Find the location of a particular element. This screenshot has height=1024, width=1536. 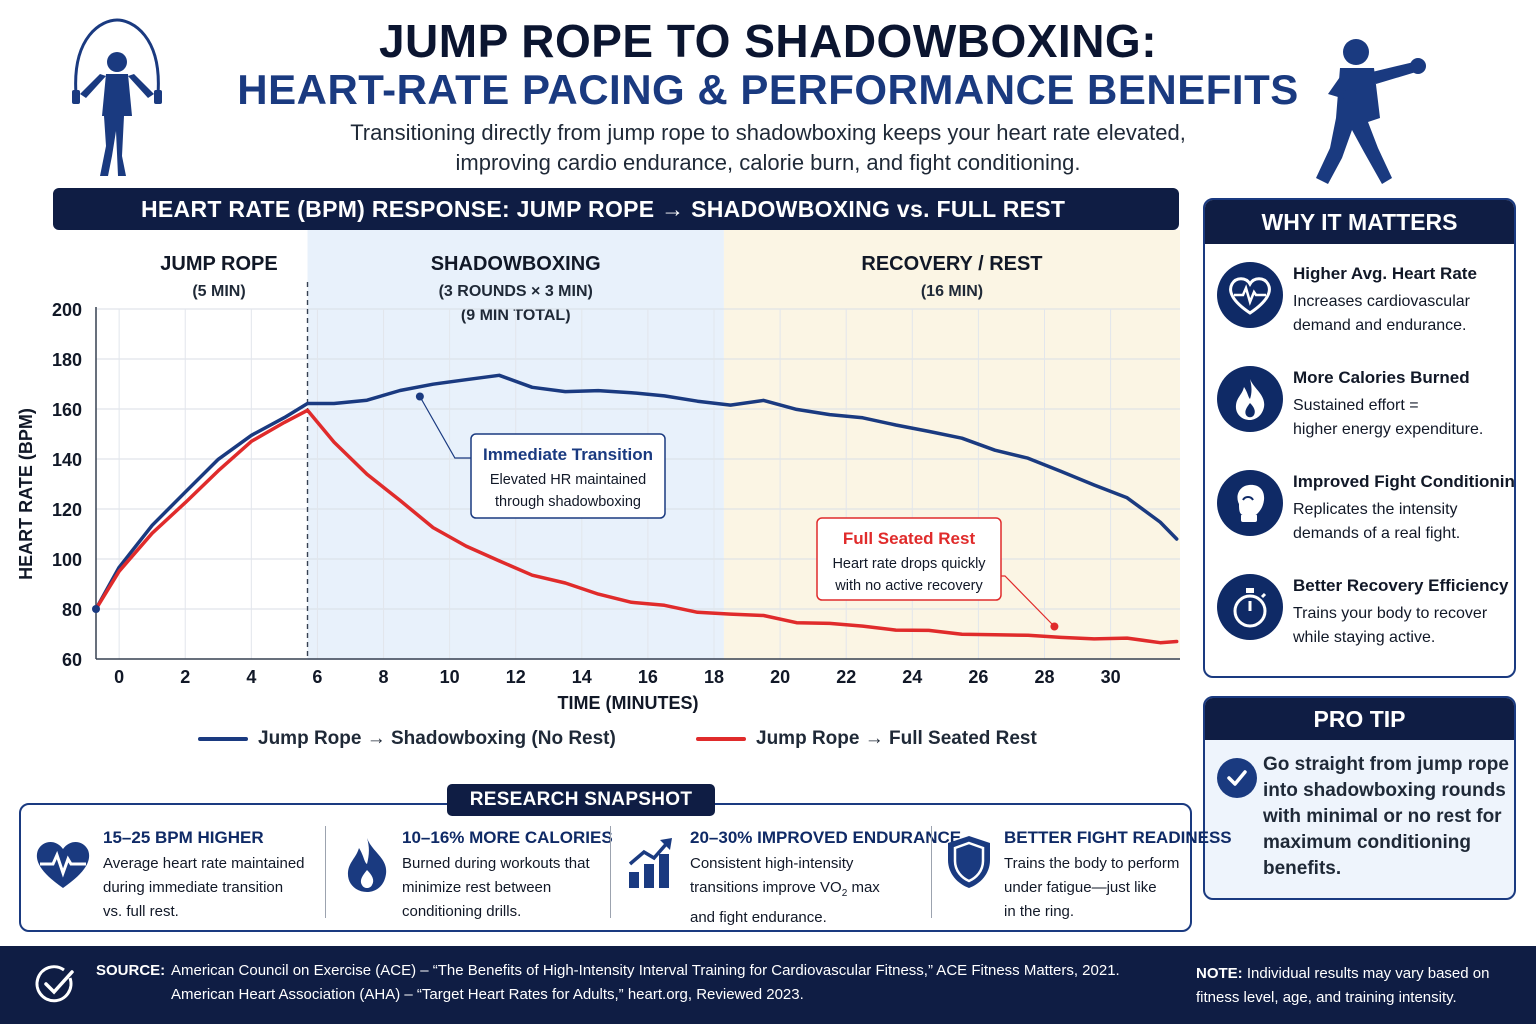

x-tick-label: 24 is located at coordinates (912, 677).